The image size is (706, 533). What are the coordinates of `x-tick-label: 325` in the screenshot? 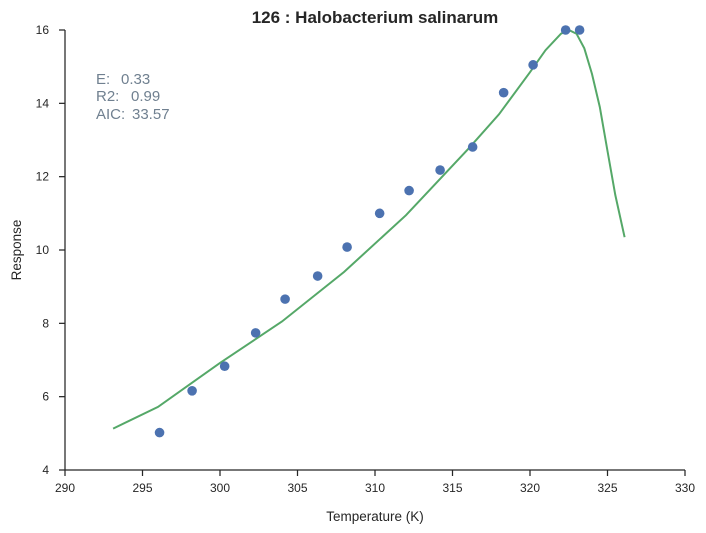 It's located at (607, 488).